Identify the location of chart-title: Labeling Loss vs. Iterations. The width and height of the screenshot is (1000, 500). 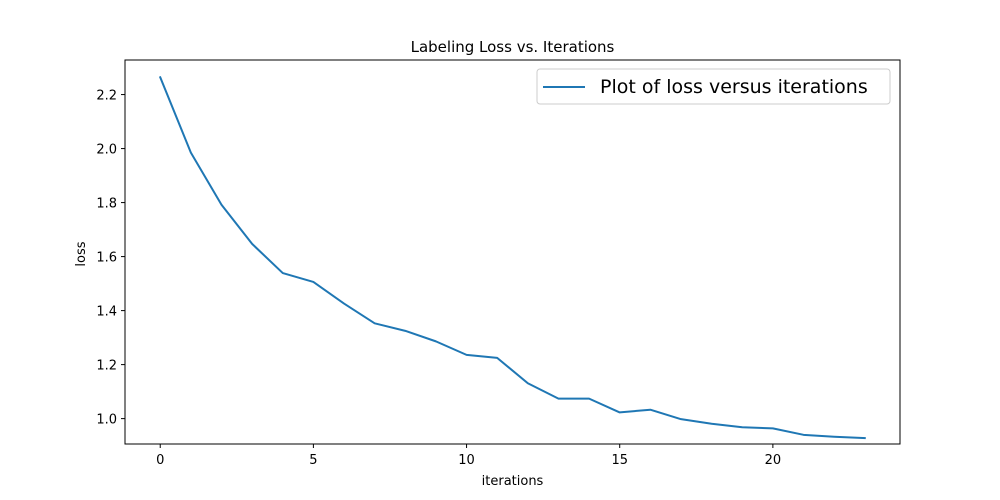
(513, 47).